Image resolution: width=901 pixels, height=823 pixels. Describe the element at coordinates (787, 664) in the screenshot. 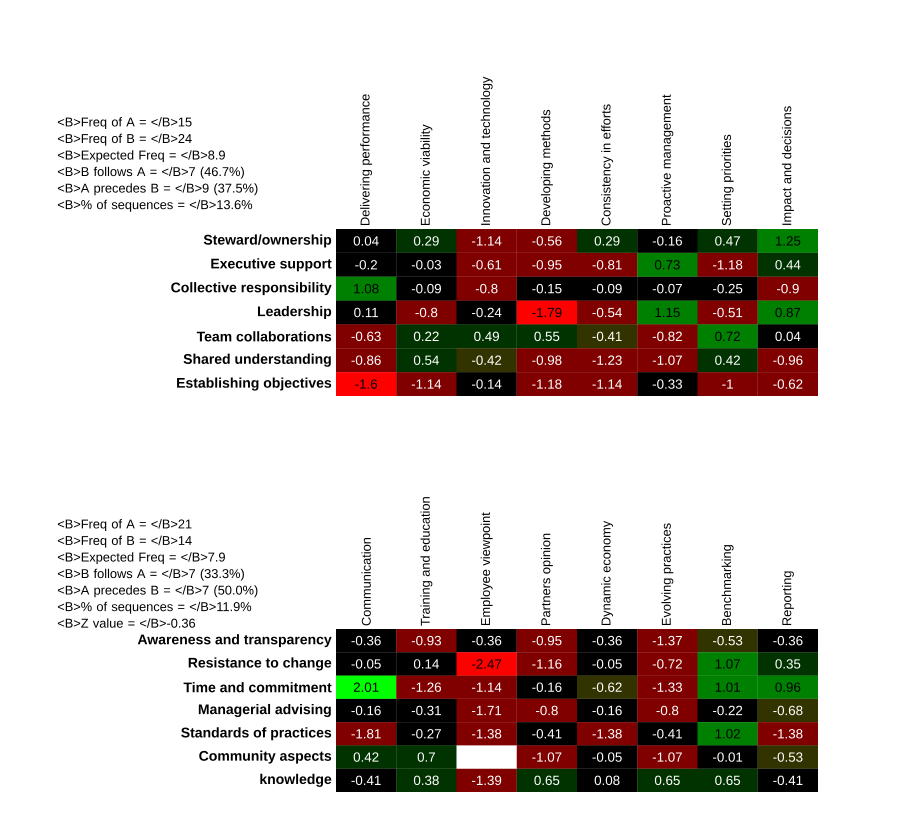

I see `data-label: 0.35` at that location.